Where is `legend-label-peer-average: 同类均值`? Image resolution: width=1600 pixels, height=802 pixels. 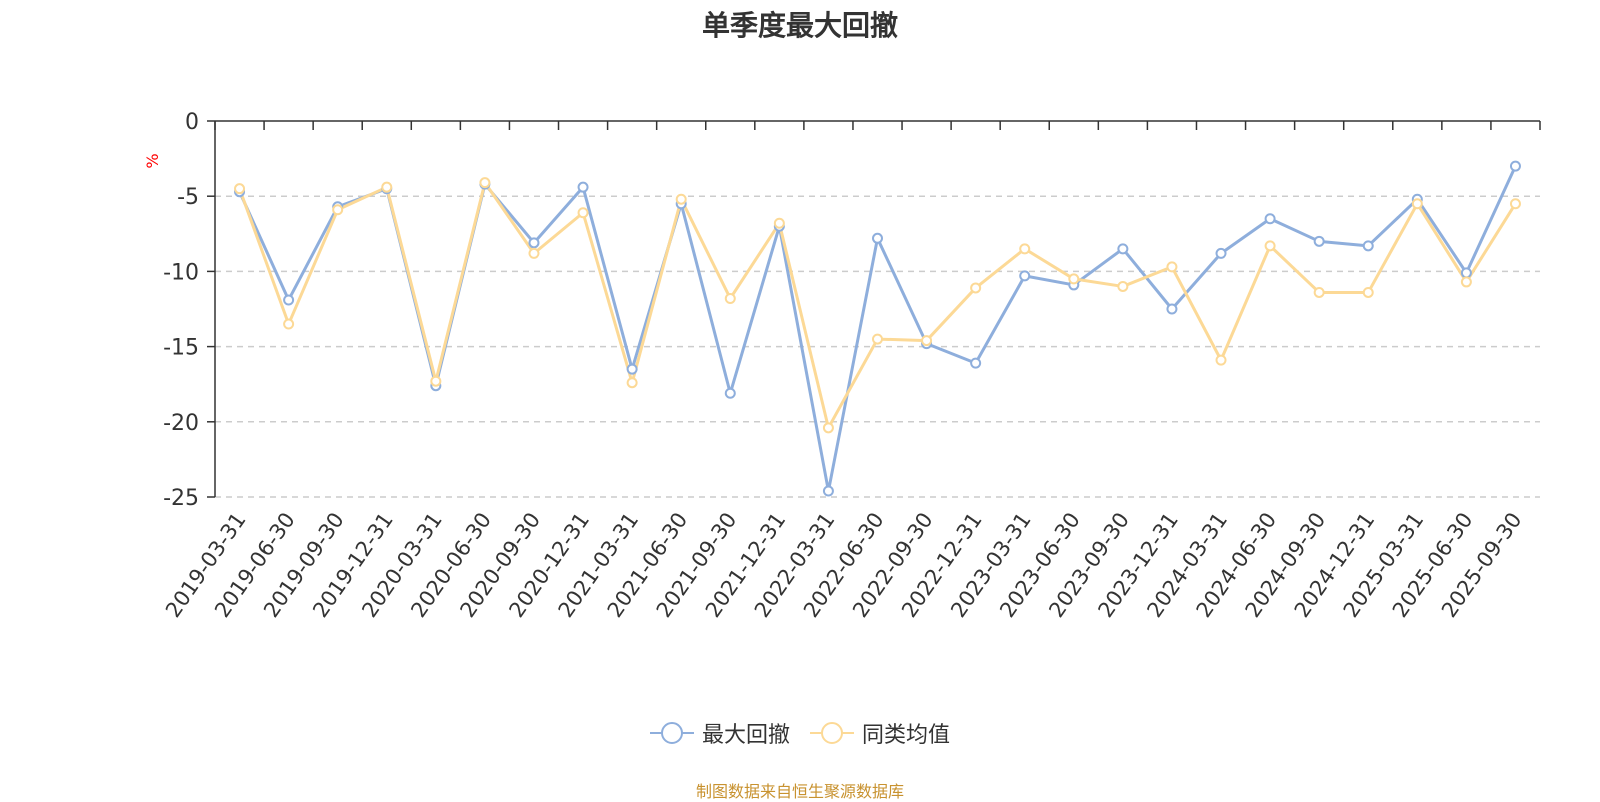
legend-label-peer-average: 同类均值 is located at coordinates (906, 735).